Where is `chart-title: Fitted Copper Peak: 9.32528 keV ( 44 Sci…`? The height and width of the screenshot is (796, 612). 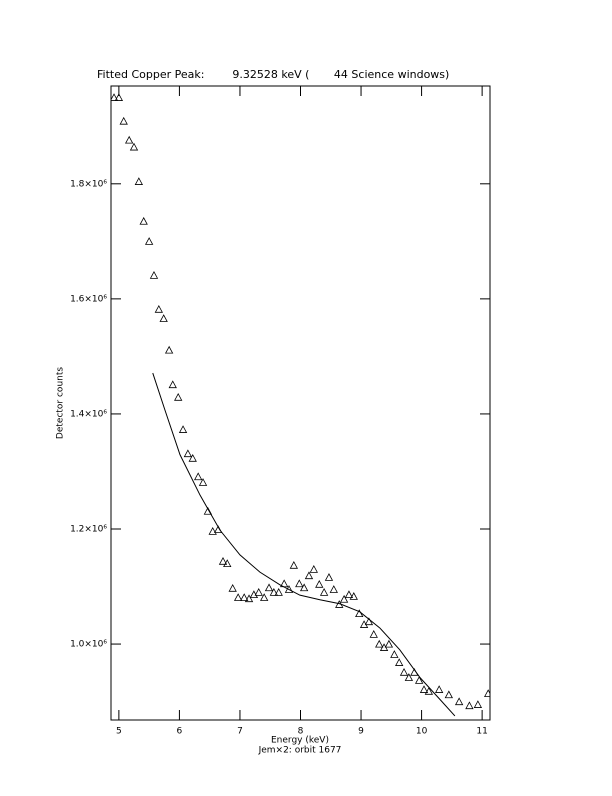
chart-title: Fitted Copper Peak: 9.32528 keV ( 44 Sci… is located at coordinates (273, 74).